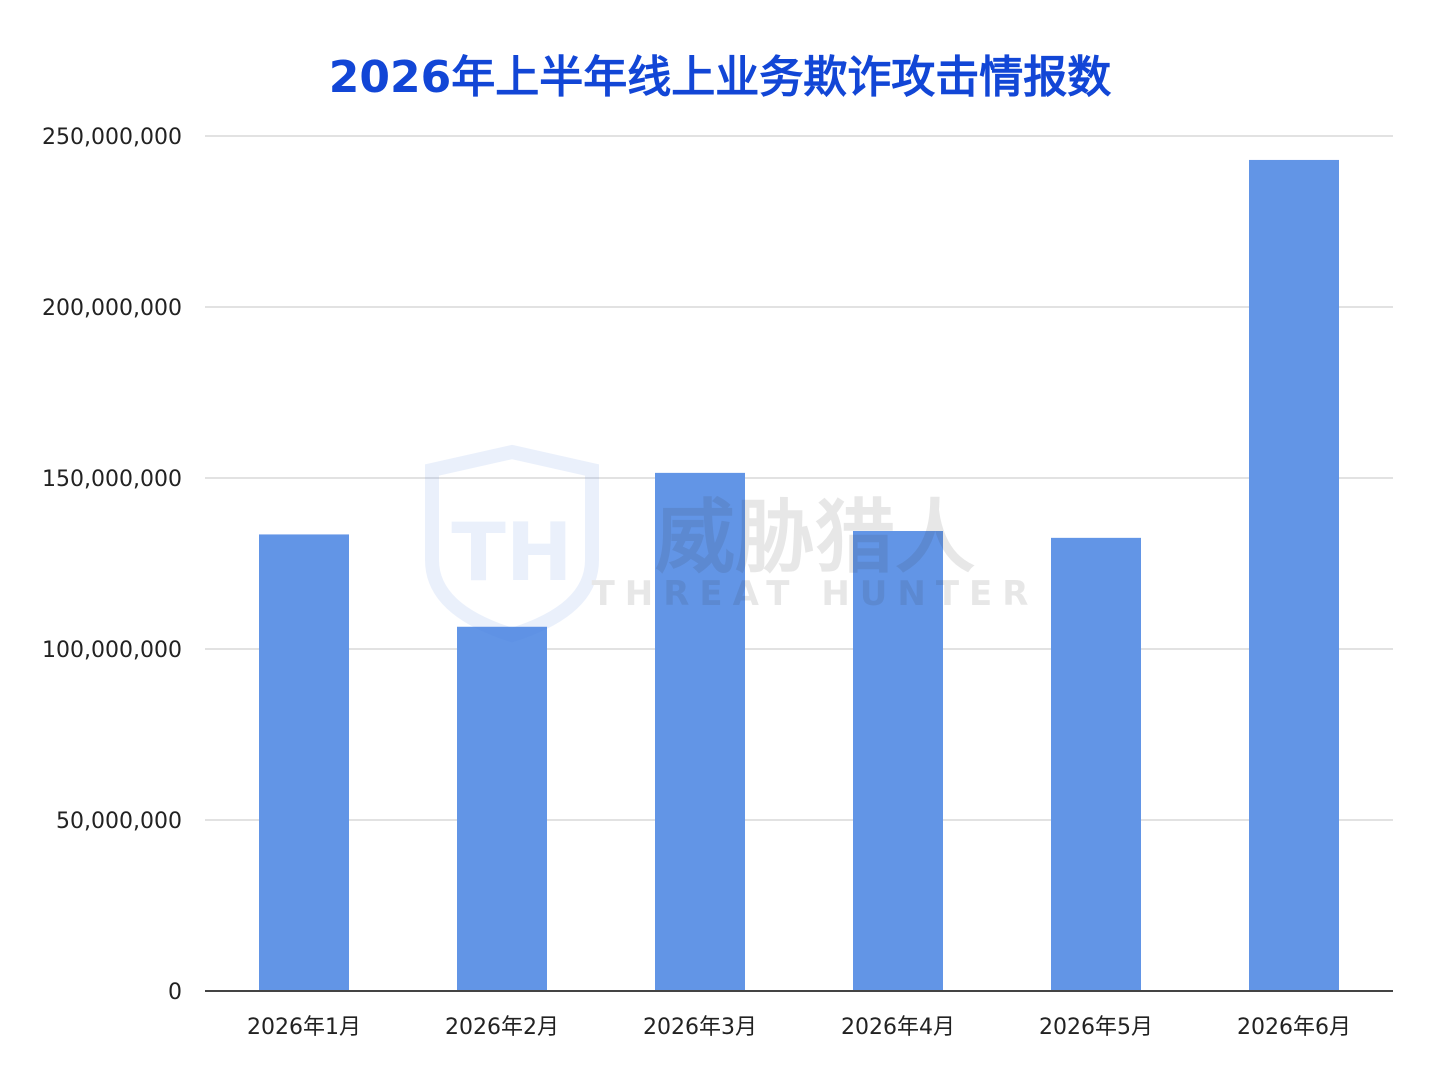  Describe the element at coordinates (815, 594) in the screenshot. I see `watermark-name-en: THREAT HUNTER` at that location.